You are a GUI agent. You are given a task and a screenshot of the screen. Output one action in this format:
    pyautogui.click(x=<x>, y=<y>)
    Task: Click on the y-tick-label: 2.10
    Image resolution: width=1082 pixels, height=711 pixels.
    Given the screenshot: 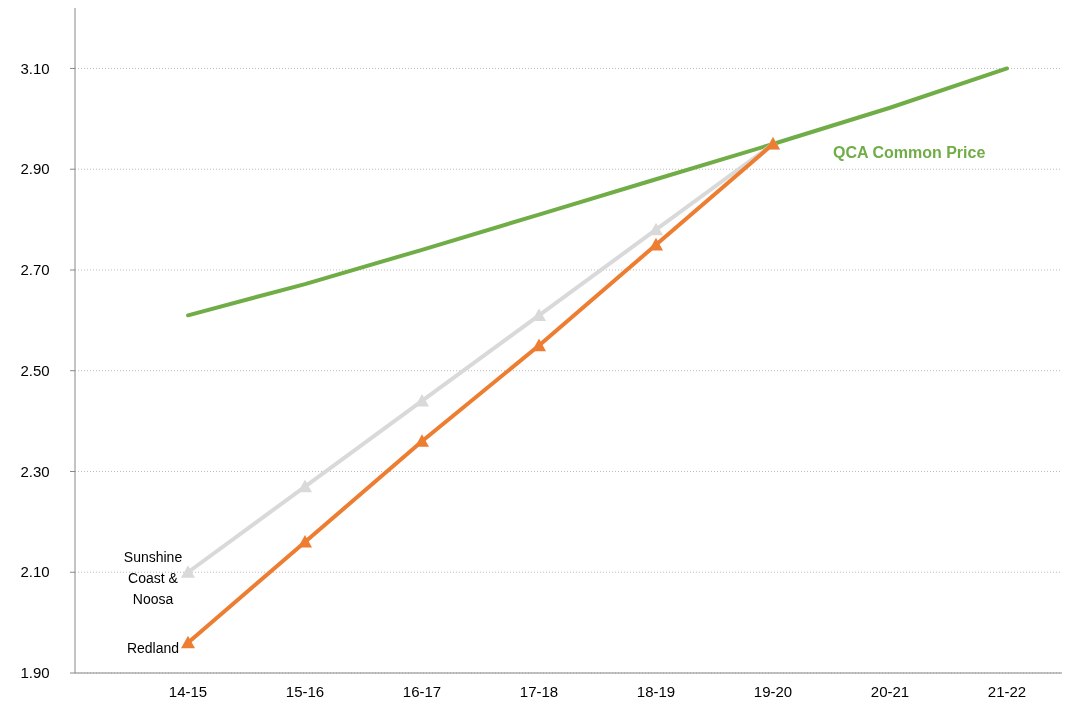 What is the action you would take?
    pyautogui.click(x=35, y=572)
    